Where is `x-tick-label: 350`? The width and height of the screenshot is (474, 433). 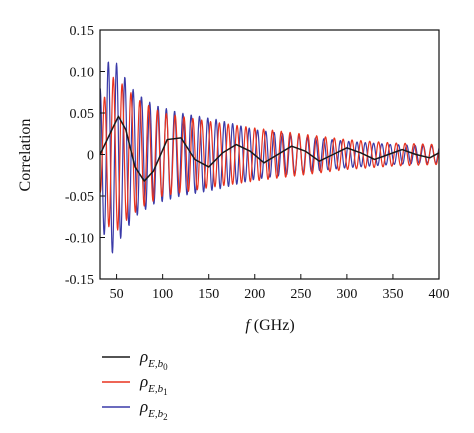 x-tick-label: 350 is located at coordinates (392, 294).